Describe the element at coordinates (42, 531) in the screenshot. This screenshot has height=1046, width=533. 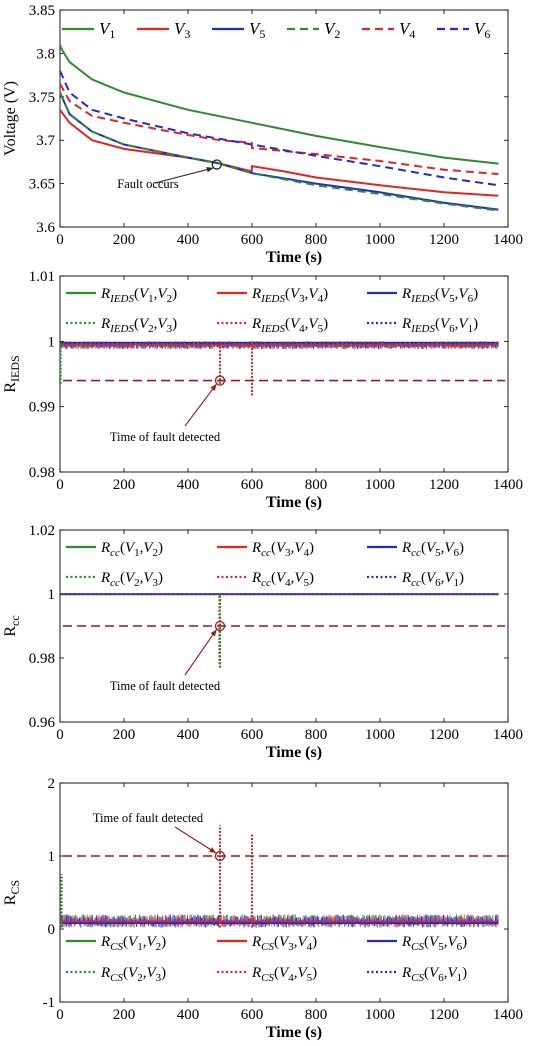
I see `y-tick-label: 1.02` at that location.